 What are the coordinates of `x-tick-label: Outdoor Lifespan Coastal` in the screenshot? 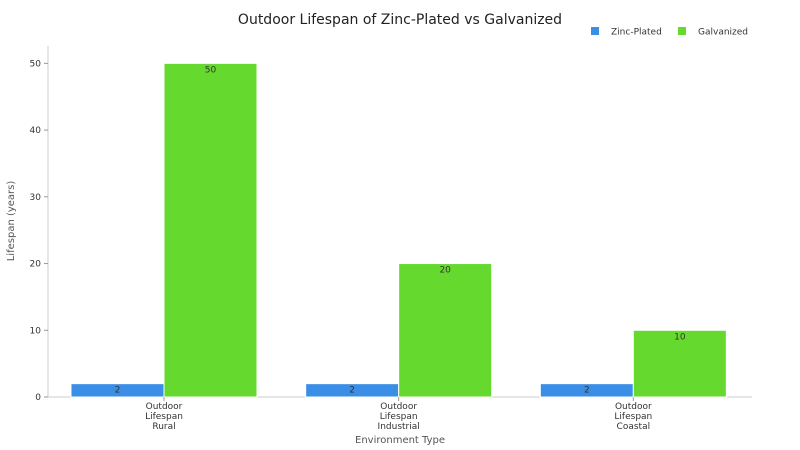 It's located at (633, 417).